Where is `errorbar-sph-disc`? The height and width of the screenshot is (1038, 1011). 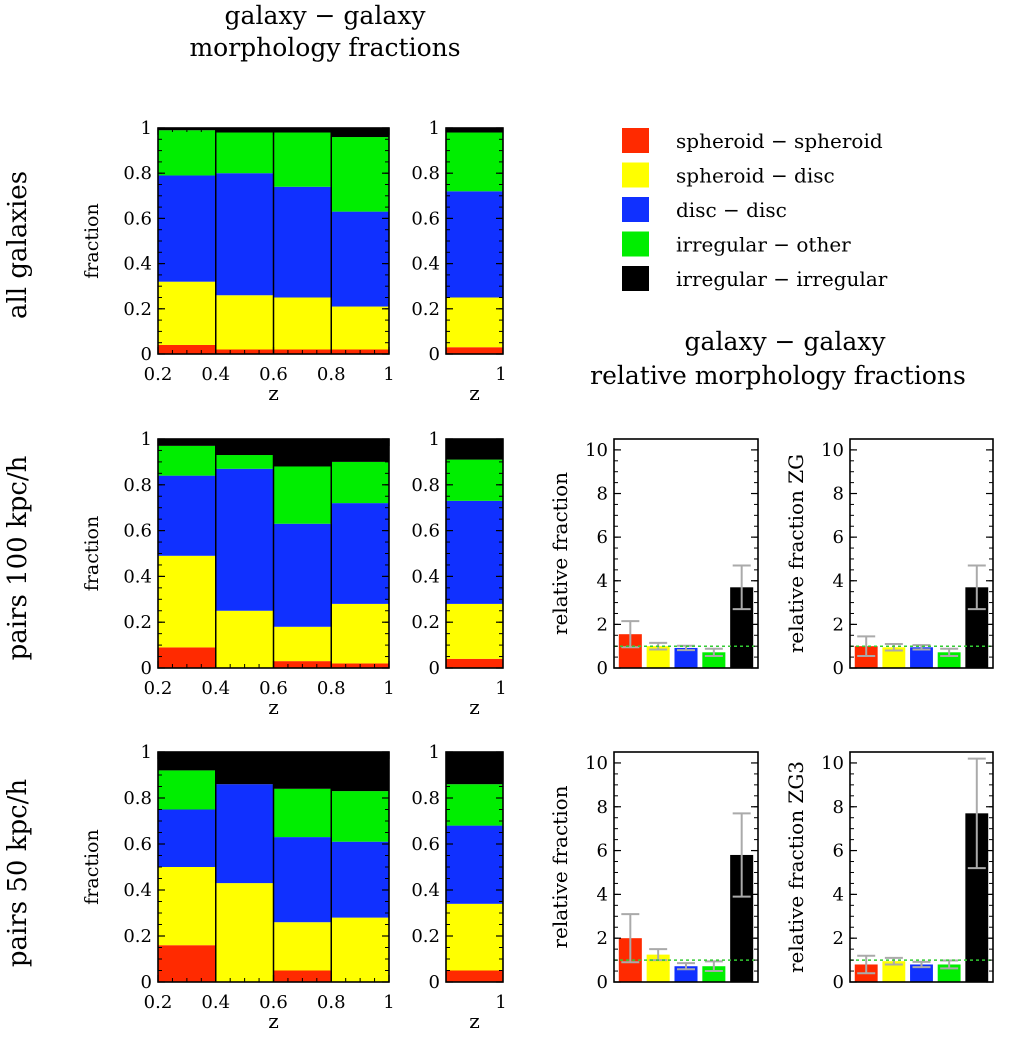
errorbar-sph-disc is located at coordinates (893, 647).